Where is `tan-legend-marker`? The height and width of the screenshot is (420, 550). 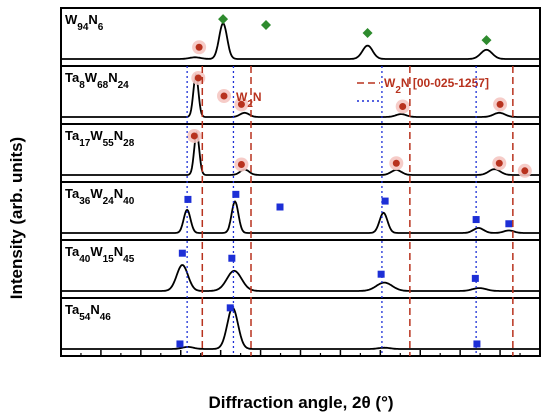
tan-legend-marker is located at coordinates (280, 207).